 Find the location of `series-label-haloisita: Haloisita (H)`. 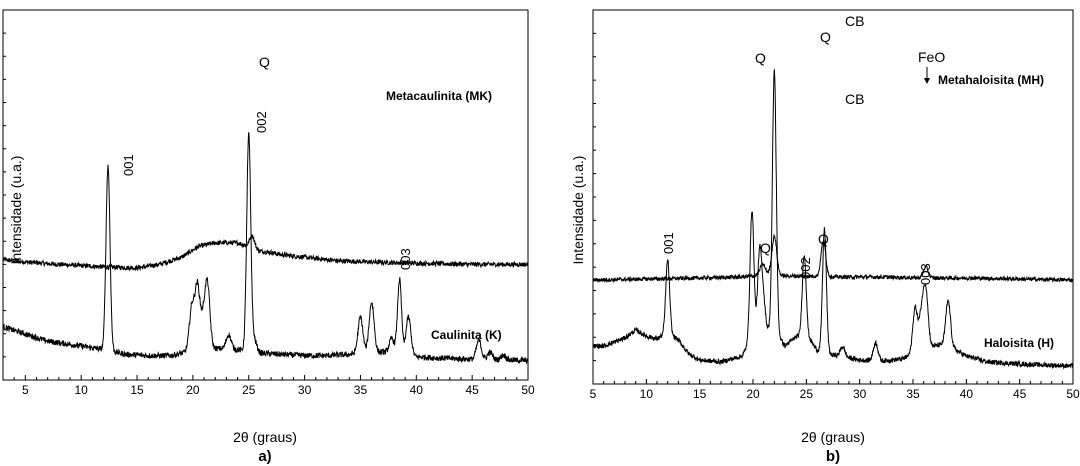

series-label-haloisita: Haloisita (H) is located at coordinates (1019, 343).